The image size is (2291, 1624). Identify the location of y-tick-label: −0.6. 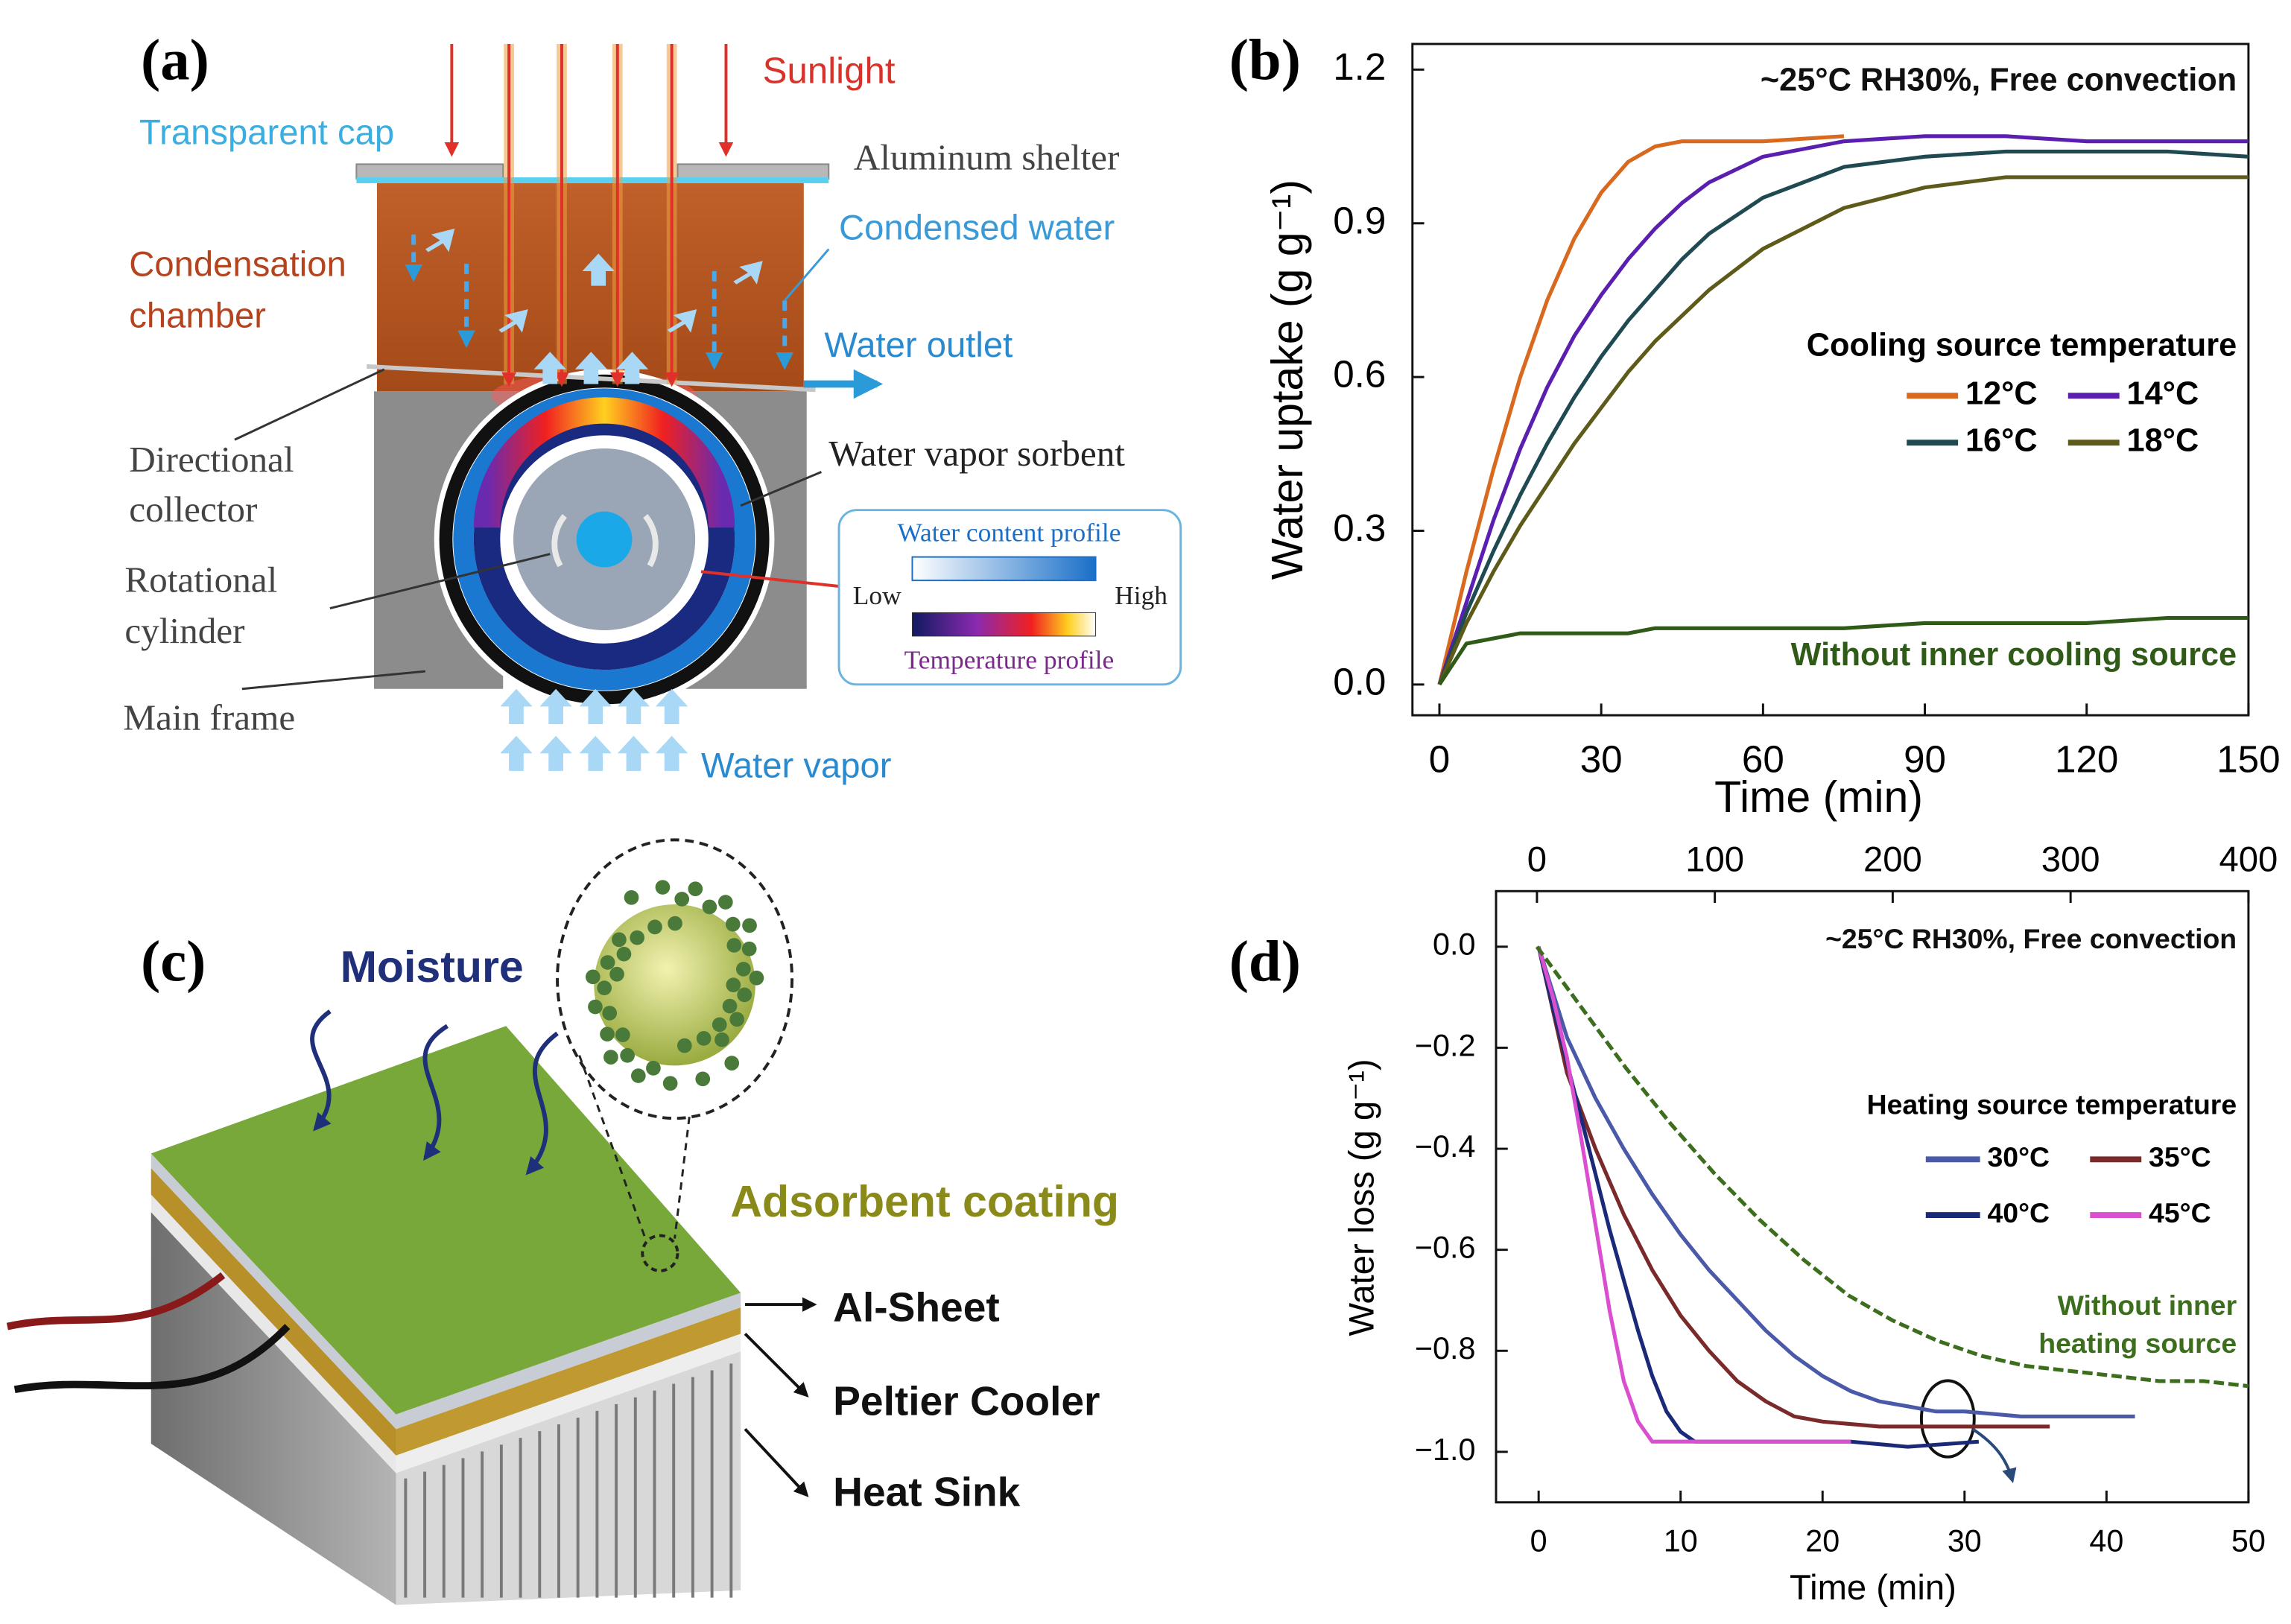
(1445, 1248).